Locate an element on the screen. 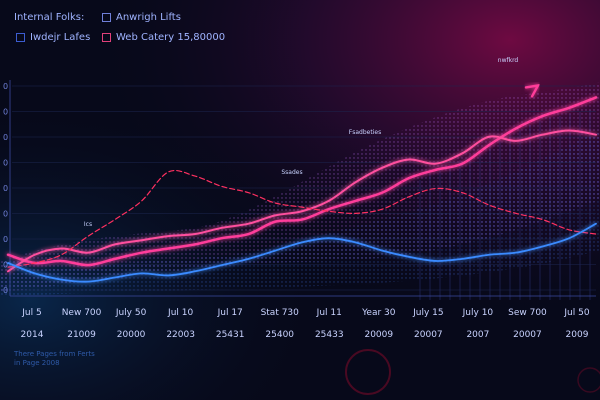 This screenshot has height=400, width=600. chart-annotation: Ssades is located at coordinates (291, 172).